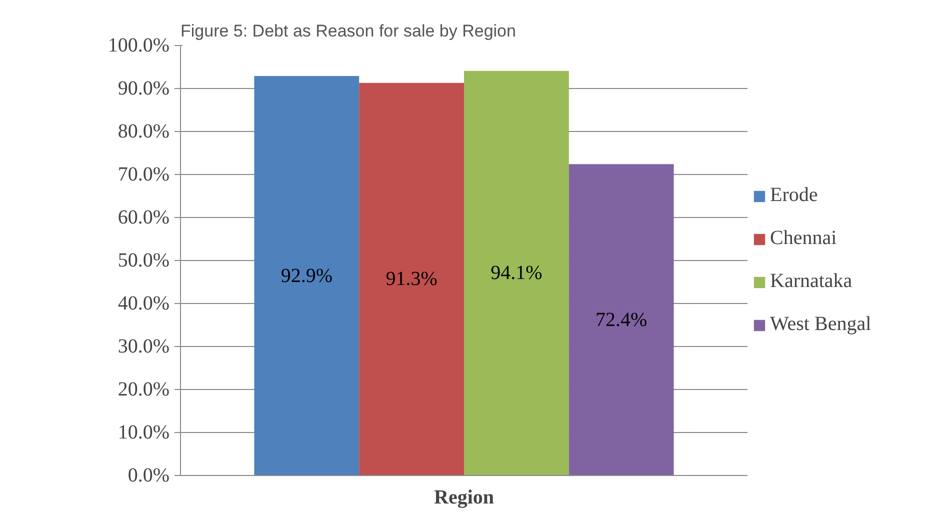  I want to click on legend-label: Karnataka, so click(811, 281).